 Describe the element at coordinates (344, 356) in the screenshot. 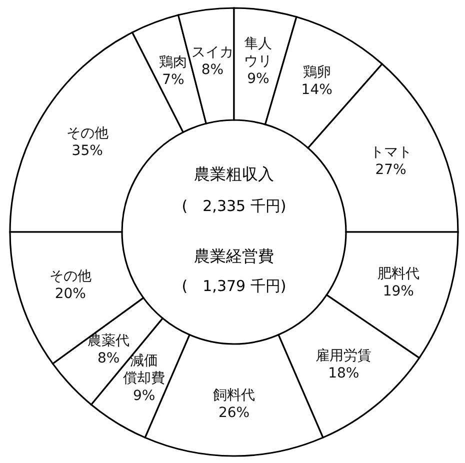

I see `slice-label: 雇用労賃` at that location.